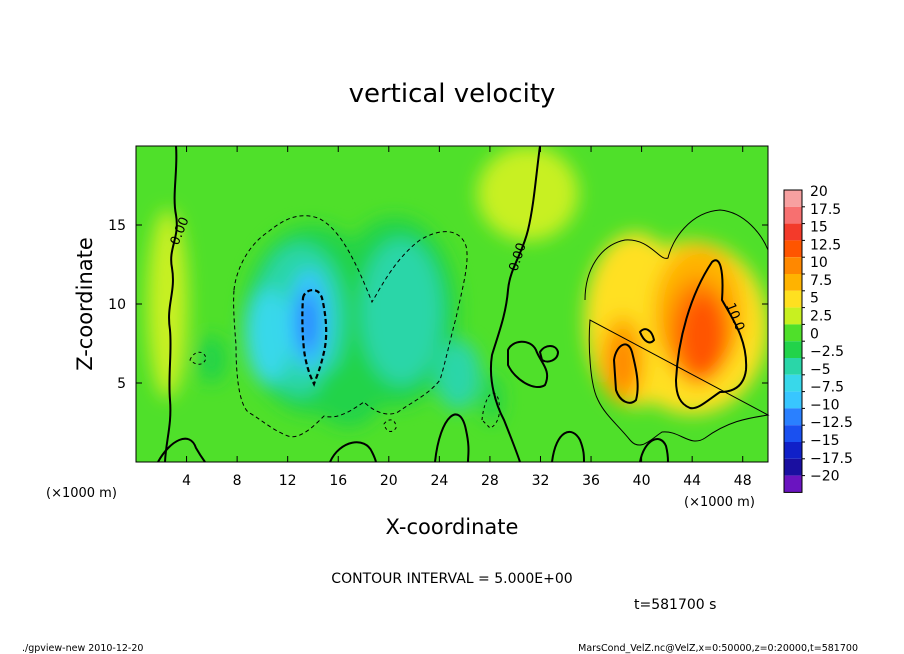 The height and width of the screenshot is (654, 904). I want to click on colorbar-label: 15, so click(819, 228).